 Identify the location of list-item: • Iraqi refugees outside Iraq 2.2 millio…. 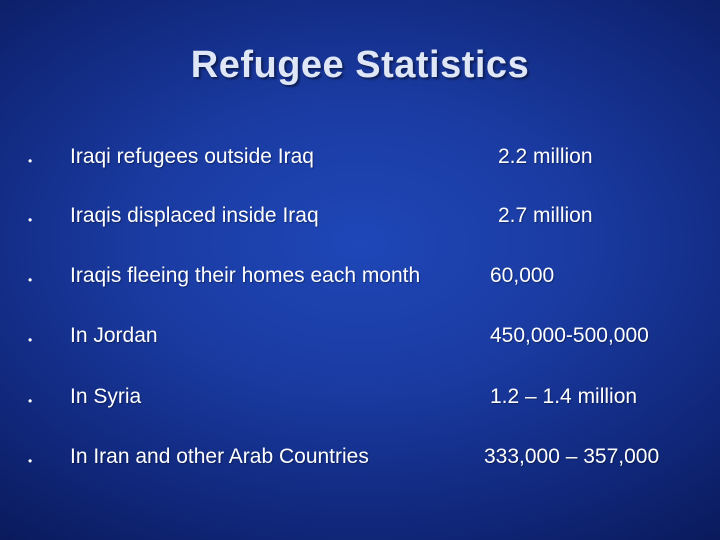
(360, 165).